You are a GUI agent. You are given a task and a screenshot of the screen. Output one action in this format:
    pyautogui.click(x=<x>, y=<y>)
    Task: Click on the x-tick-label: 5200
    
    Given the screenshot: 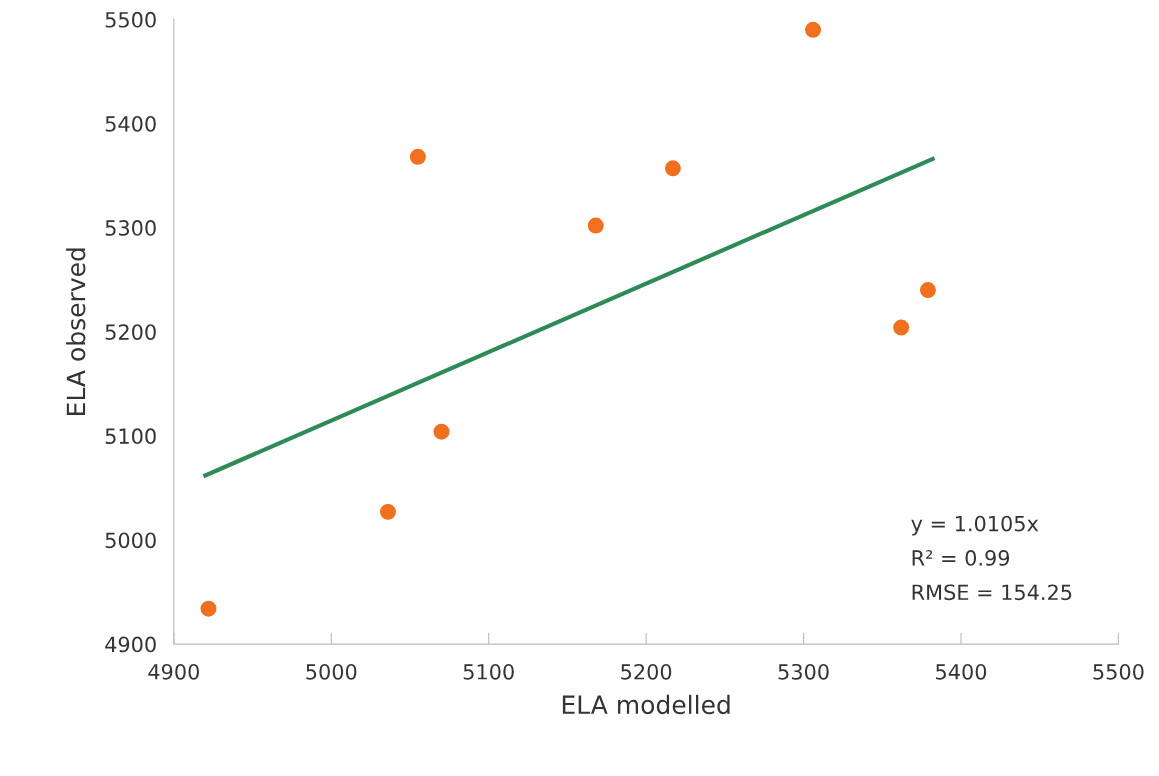 What is the action you would take?
    pyautogui.click(x=646, y=671)
    